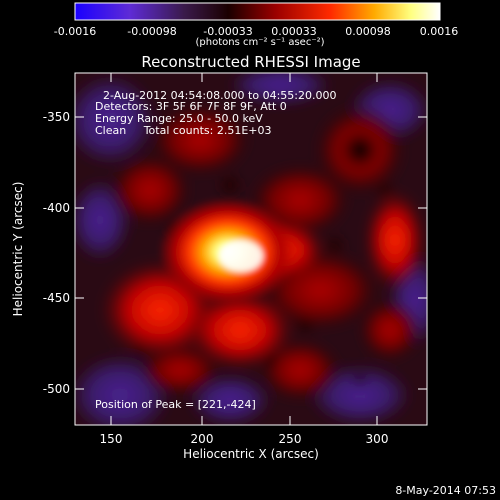 This screenshot has height=500, width=500. I want to click on colorbar, so click(257, 11).